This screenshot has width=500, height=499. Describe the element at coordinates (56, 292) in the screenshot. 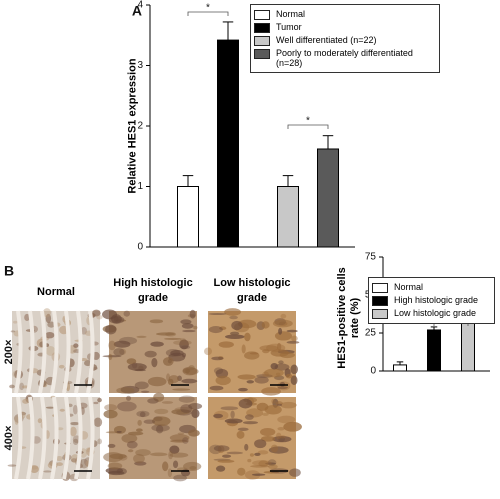

I see `column-header: Normal` at that location.